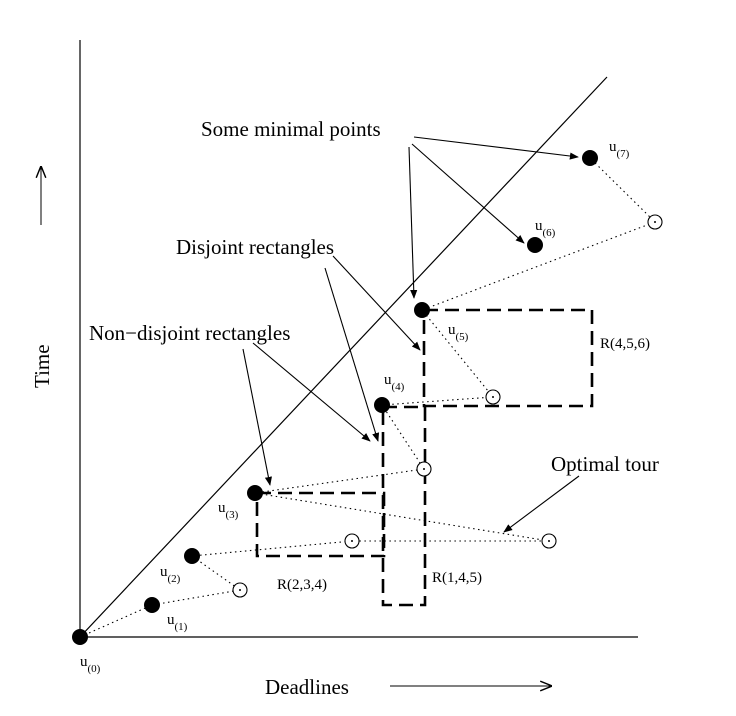 The image size is (736, 716). Describe the element at coordinates (307, 687) in the screenshot. I see `x-axis-label: Deadlines` at that location.